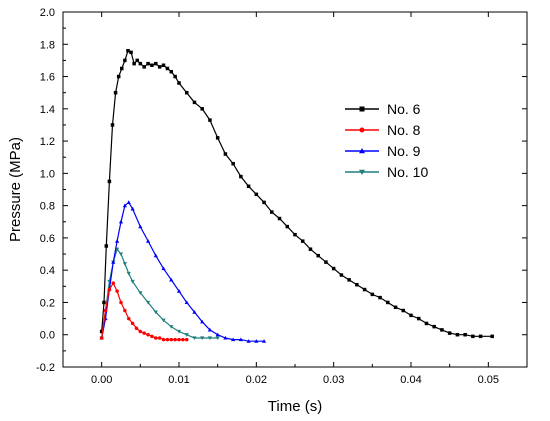 This screenshot has height=421, width=550. Describe the element at coordinates (47, 142) in the screenshot. I see `y-tick-label: 1.2` at that location.